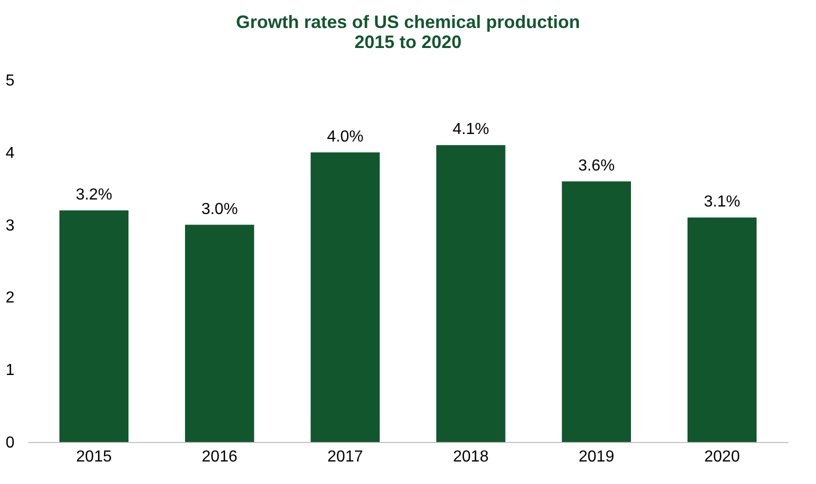 The height and width of the screenshot is (484, 816). Describe the element at coordinates (10, 443) in the screenshot. I see `y-tick-label: 0` at that location.